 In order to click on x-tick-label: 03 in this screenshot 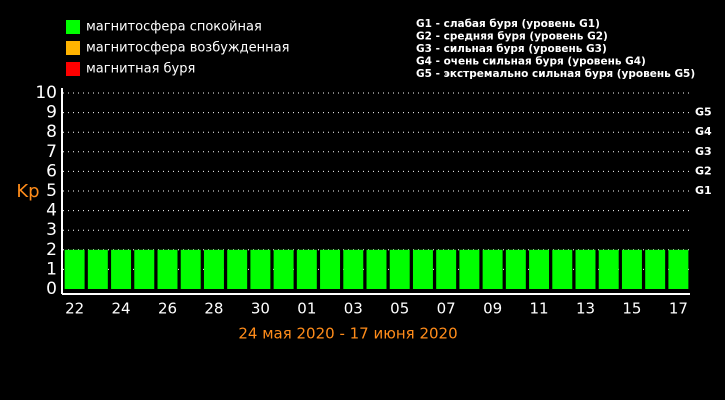, I will do `click(353, 309)`.